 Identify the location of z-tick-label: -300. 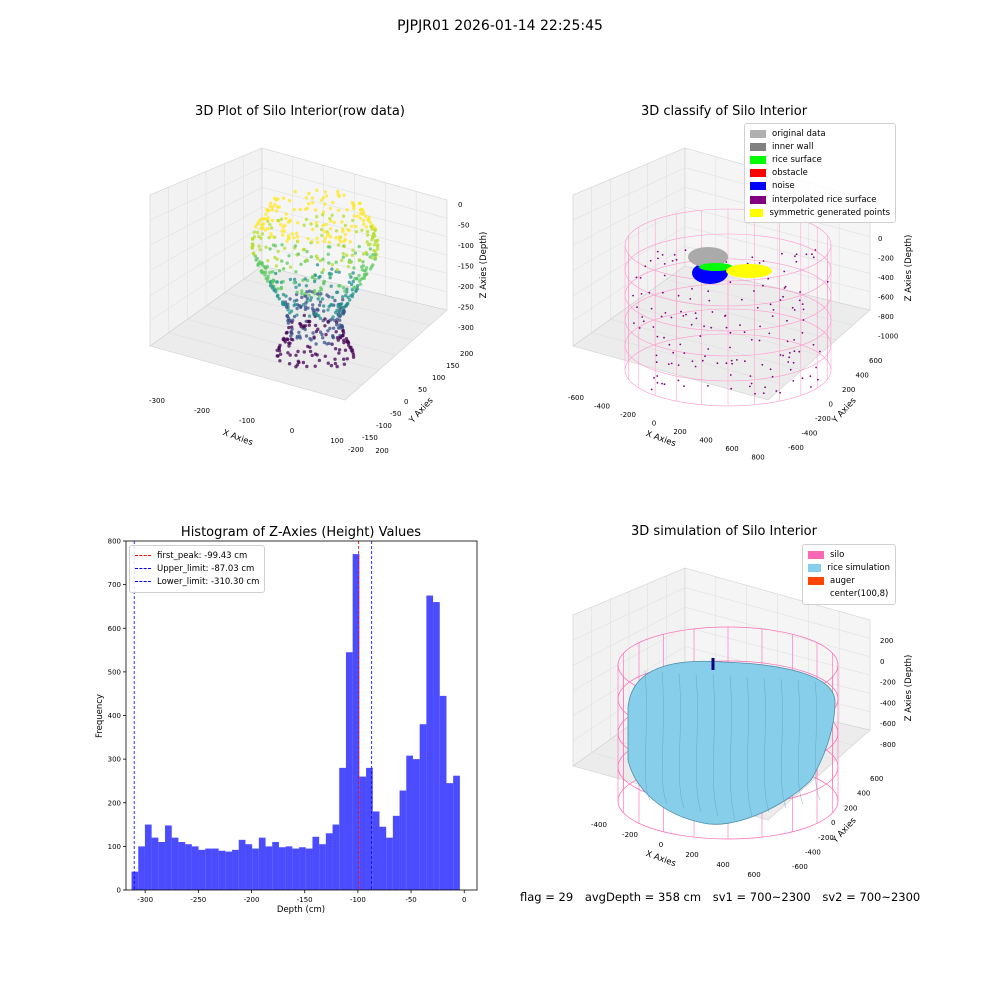
(466, 328).